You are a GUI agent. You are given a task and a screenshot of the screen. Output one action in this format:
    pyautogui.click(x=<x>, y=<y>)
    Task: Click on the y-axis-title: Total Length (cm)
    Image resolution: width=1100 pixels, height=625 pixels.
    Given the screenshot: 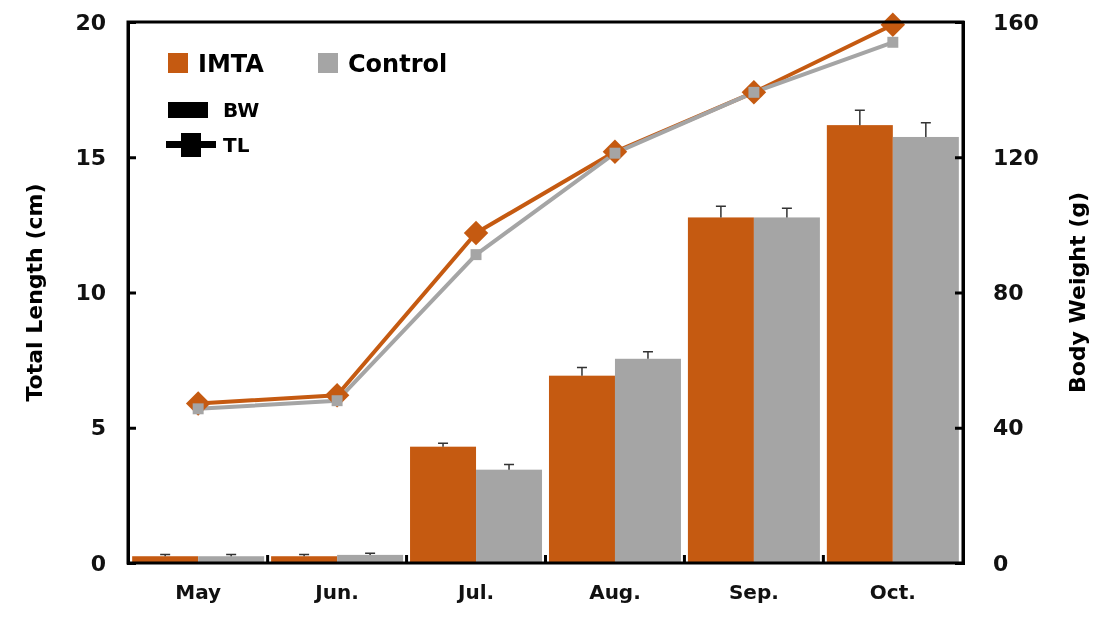 What is the action you would take?
    pyautogui.click(x=34, y=292)
    